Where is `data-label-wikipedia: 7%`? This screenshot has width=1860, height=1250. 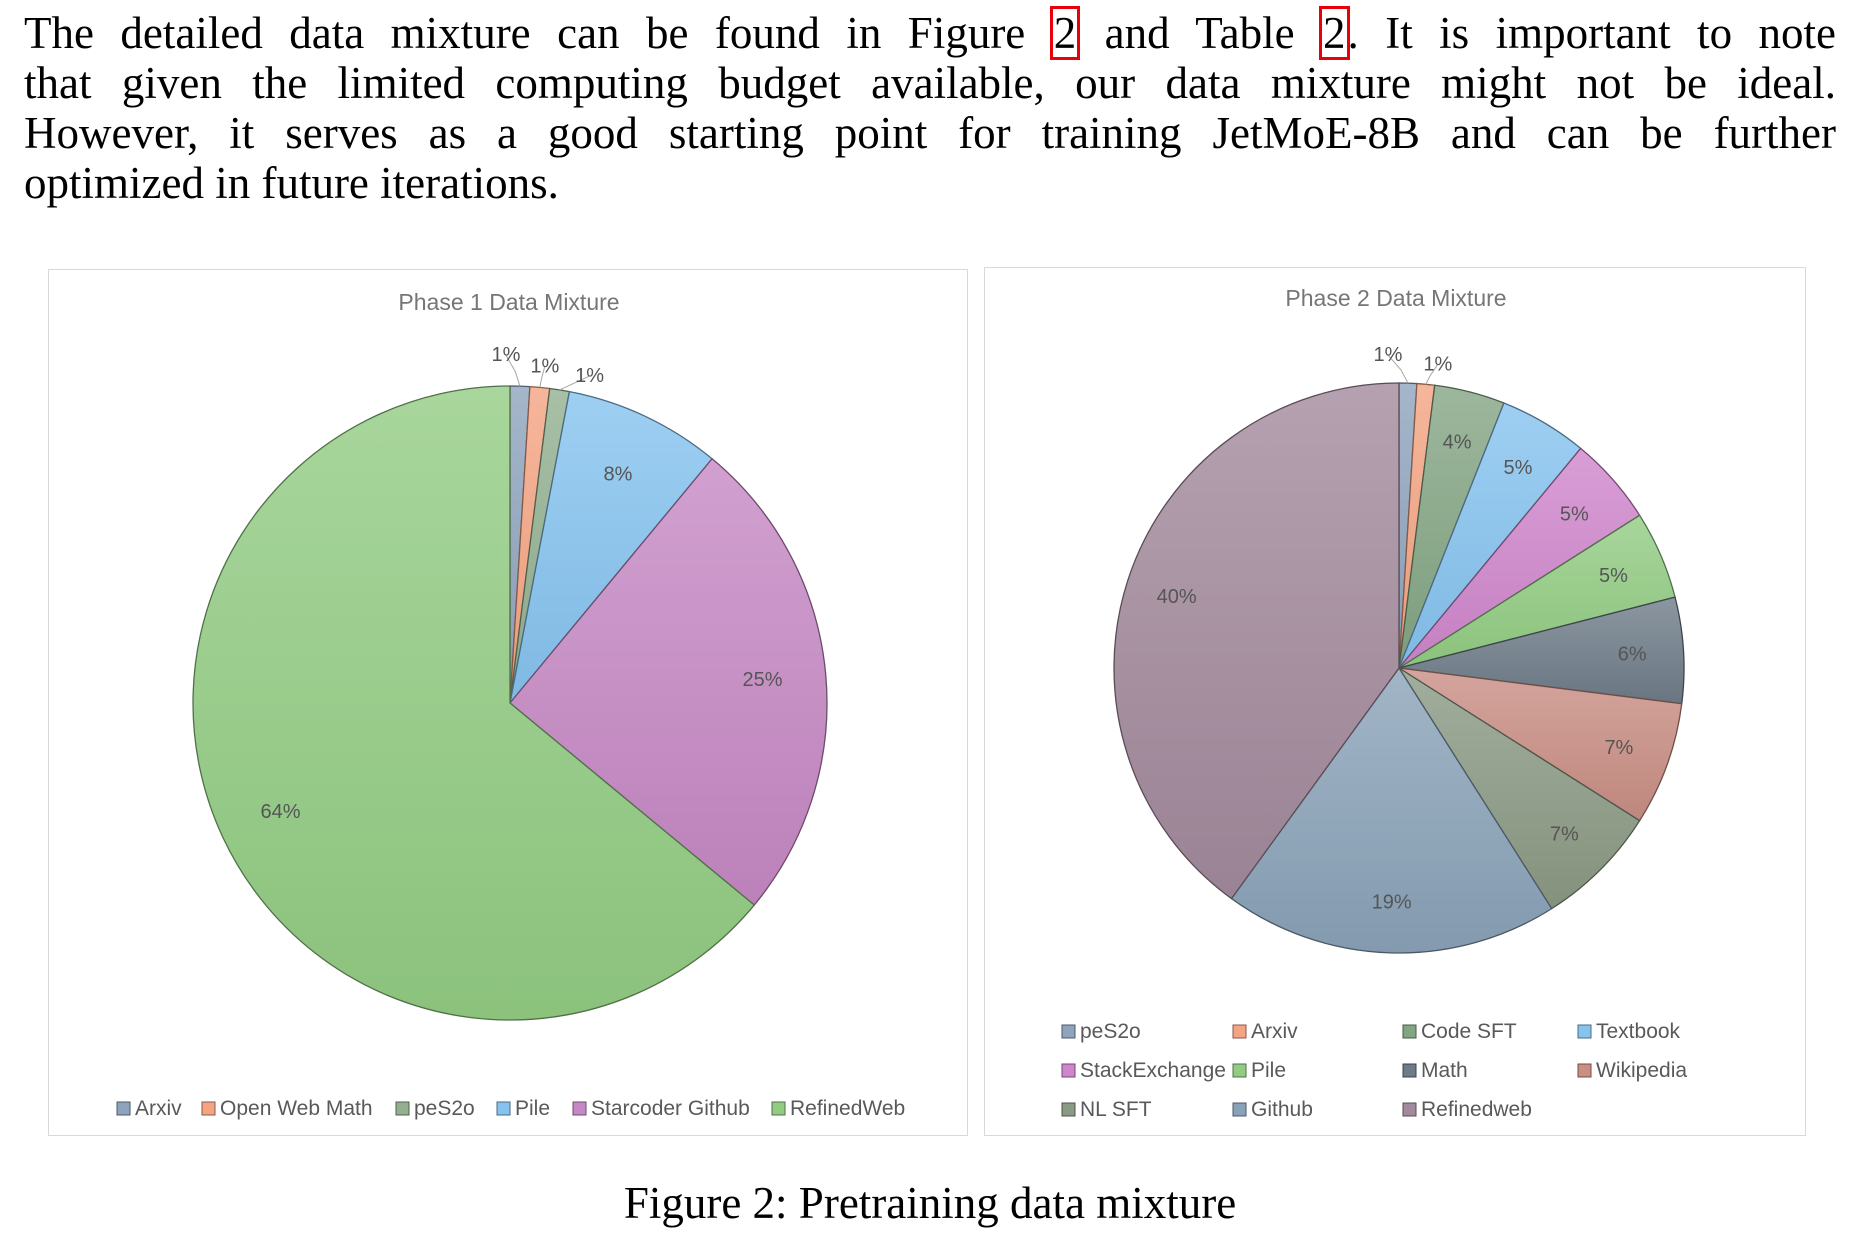
data-label-wikipedia: 7% is located at coordinates (1618, 748).